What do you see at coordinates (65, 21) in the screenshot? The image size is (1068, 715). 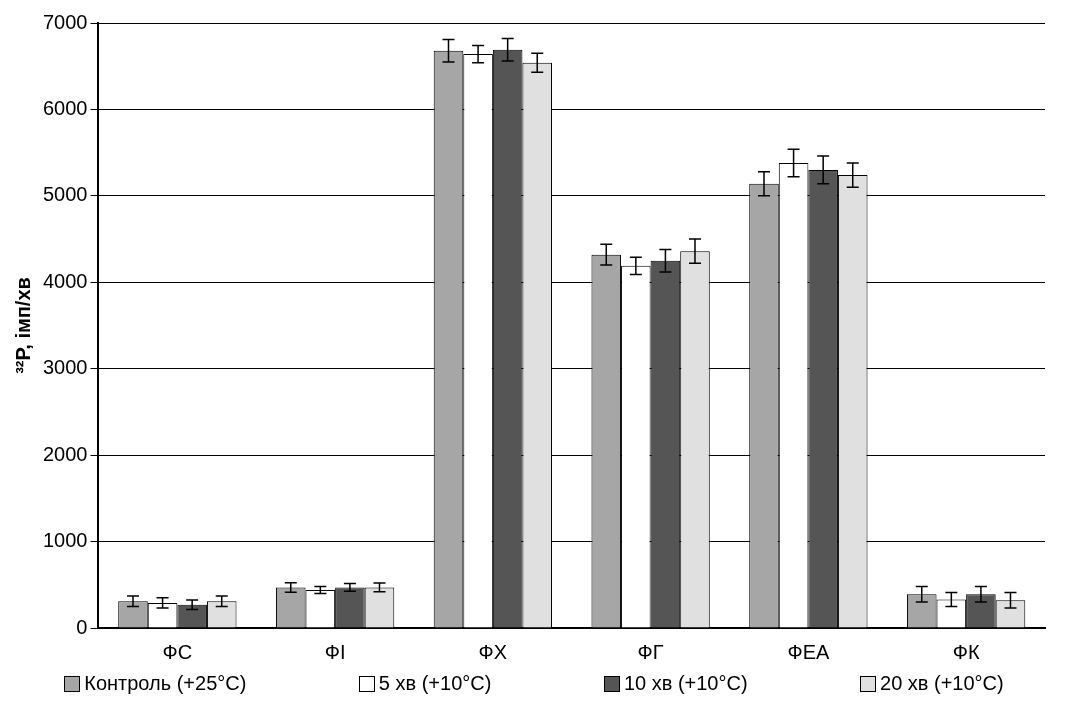 I see `y-tick-label: 7000` at bounding box center [65, 21].